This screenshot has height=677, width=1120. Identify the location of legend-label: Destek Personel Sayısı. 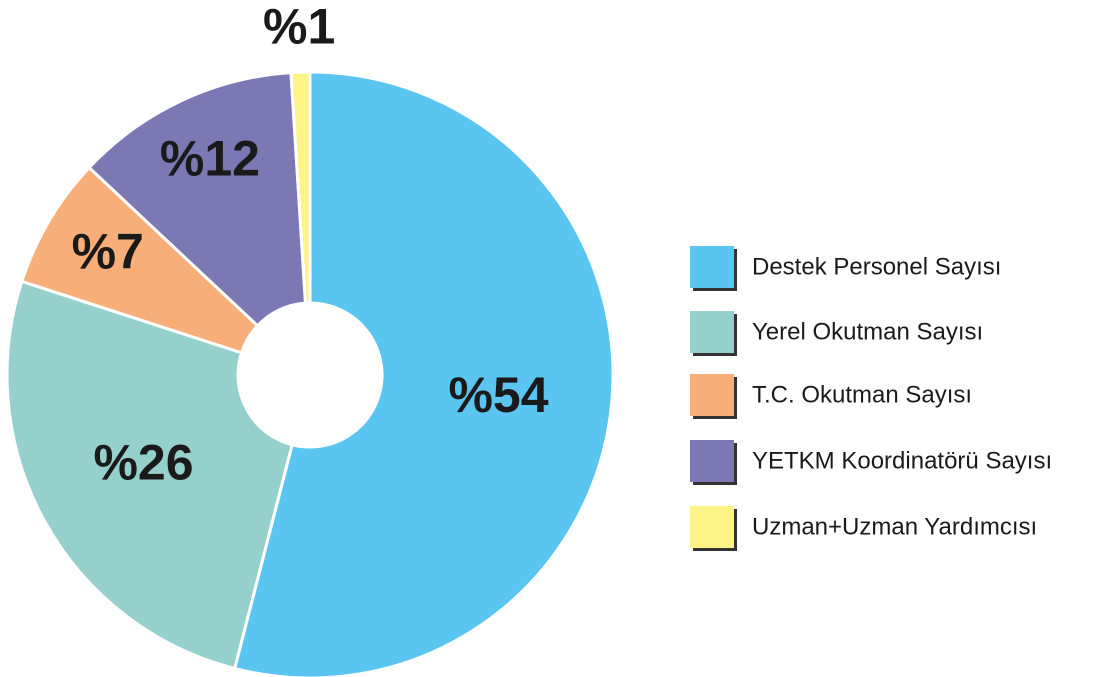
(876, 266).